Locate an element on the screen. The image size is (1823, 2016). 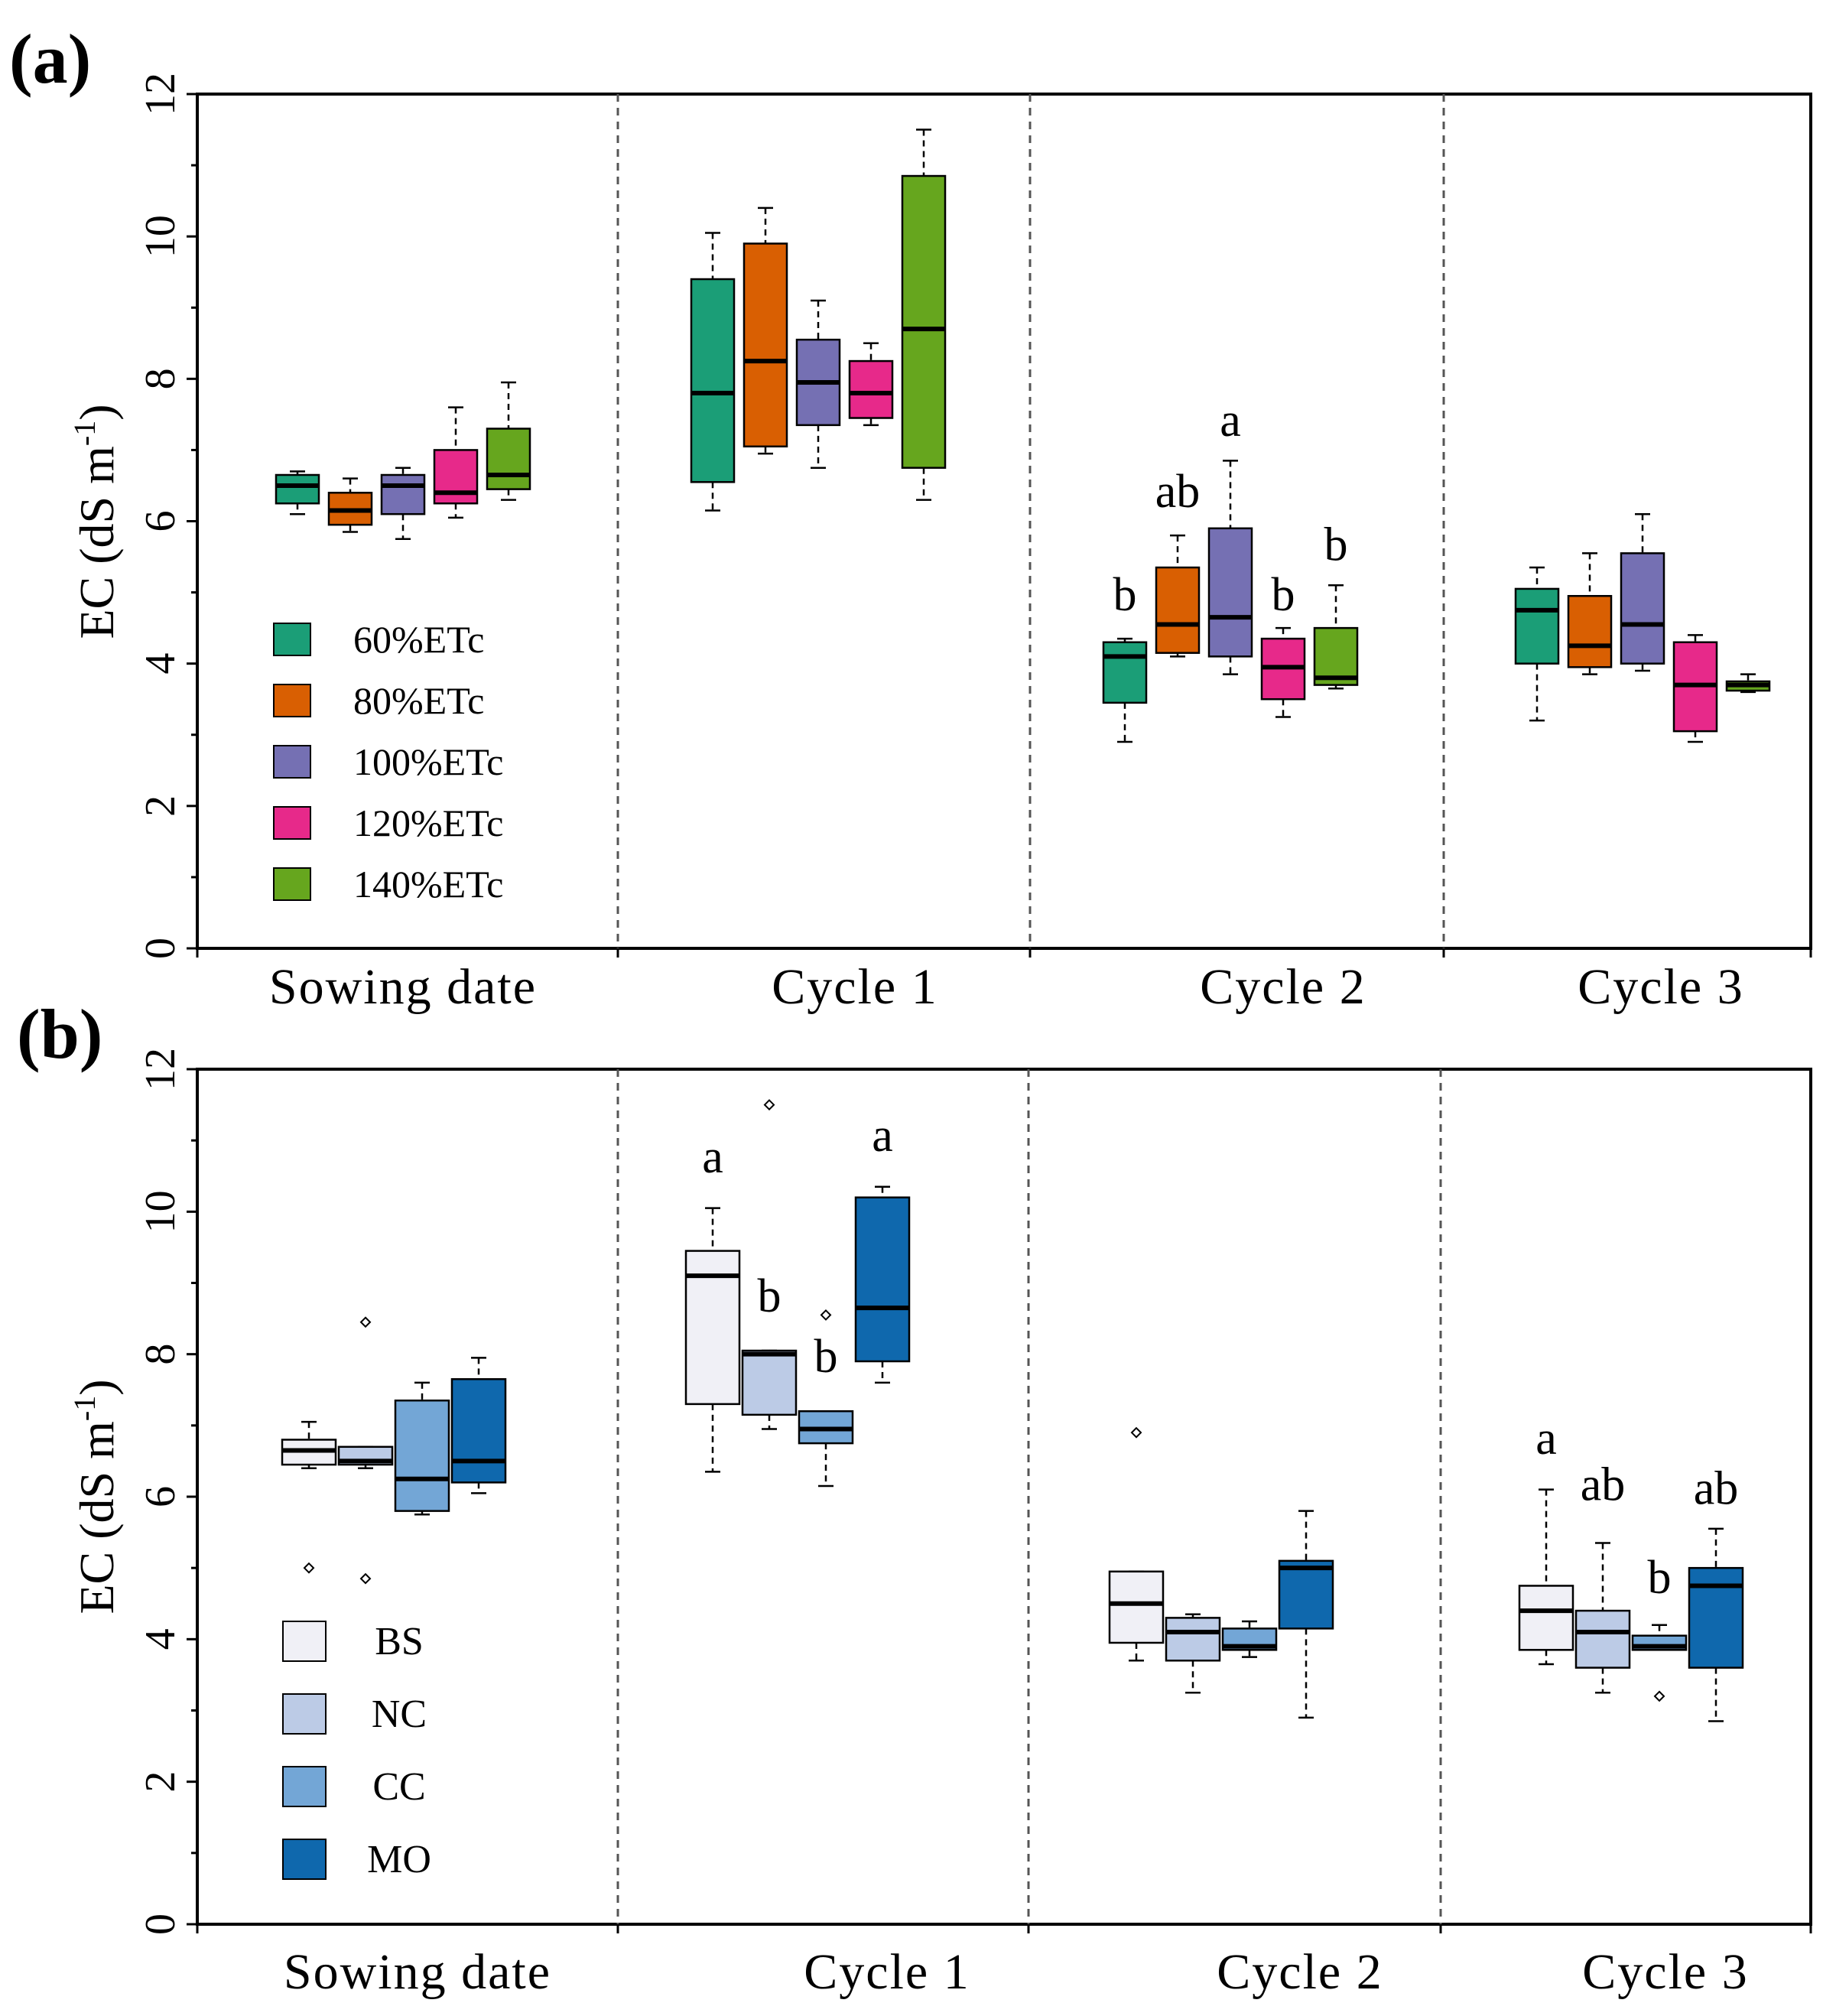
legend: 60%ETc 80%ETc 100%ETc 120%ETc 140%ETc is located at coordinates (388, 762).